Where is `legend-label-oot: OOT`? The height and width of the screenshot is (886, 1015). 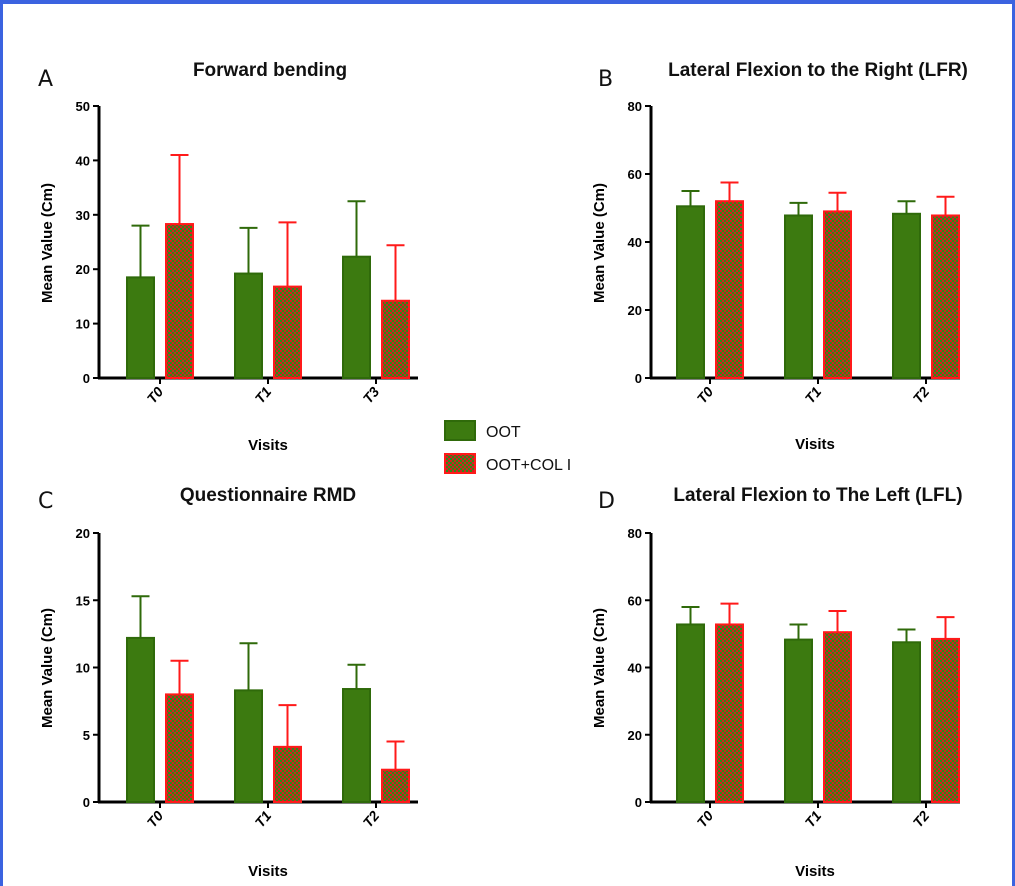
legend-label-oot: OOT is located at coordinates (503, 432).